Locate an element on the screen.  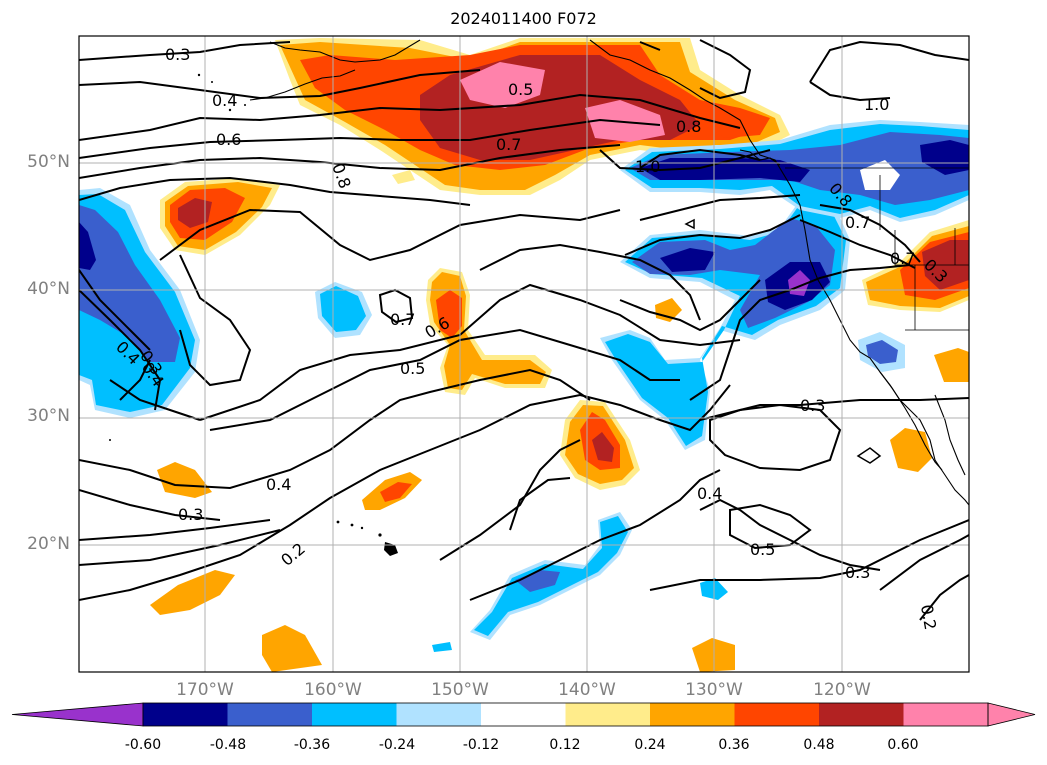
fill-south-orange is located at coordinates (192, 592).